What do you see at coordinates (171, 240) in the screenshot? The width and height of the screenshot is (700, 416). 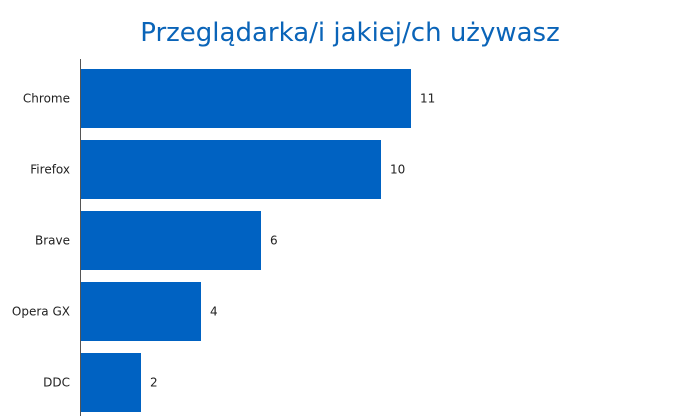 I see `bar-brave` at bounding box center [171, 240].